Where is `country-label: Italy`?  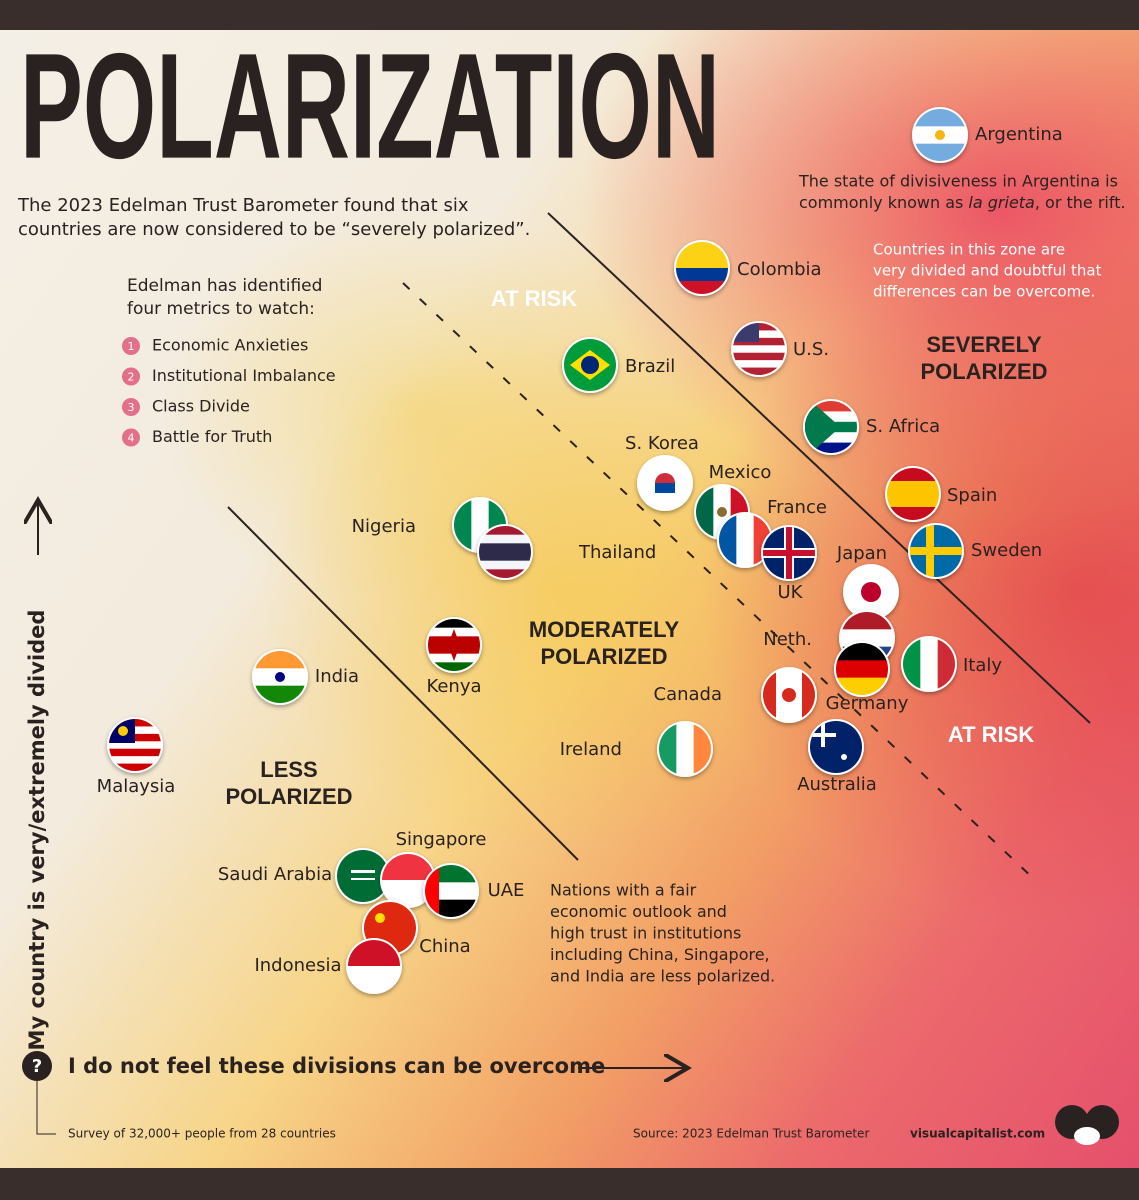 country-label: Italy is located at coordinates (982, 665).